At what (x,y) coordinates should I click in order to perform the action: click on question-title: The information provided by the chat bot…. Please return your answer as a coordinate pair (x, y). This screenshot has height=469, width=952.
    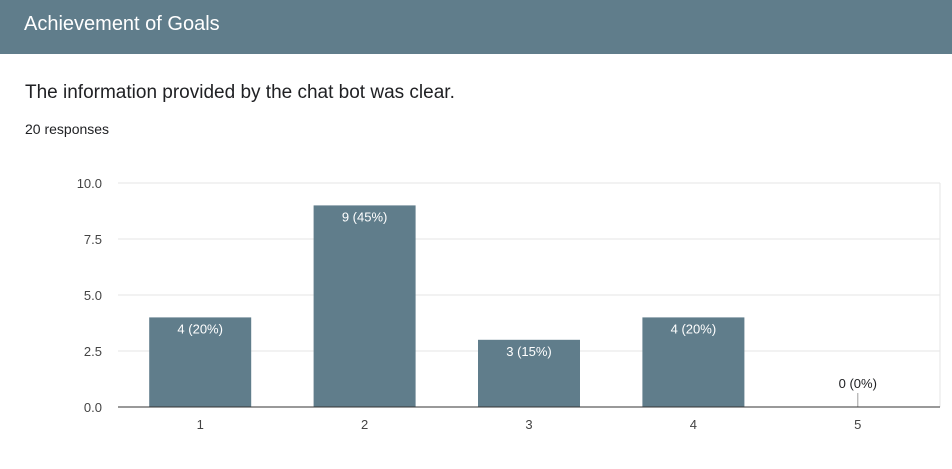
    Looking at the image, I should click on (240, 92).